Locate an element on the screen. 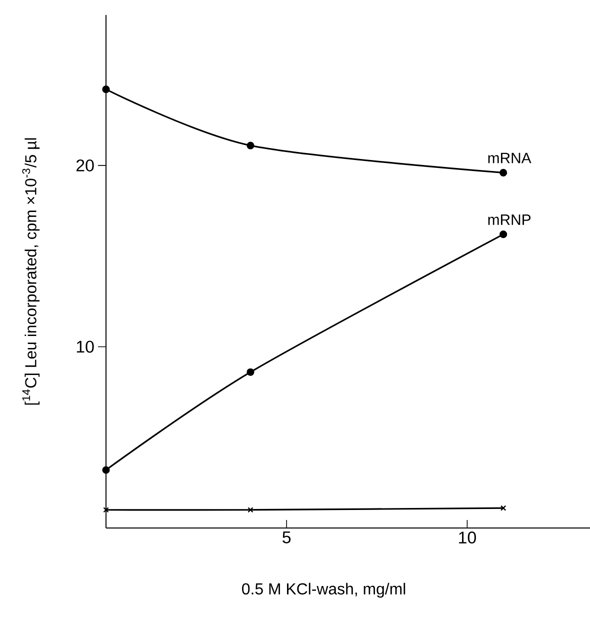 Image resolution: width=590 pixels, height=621 pixels. series-label: mRNP is located at coordinates (509, 219).